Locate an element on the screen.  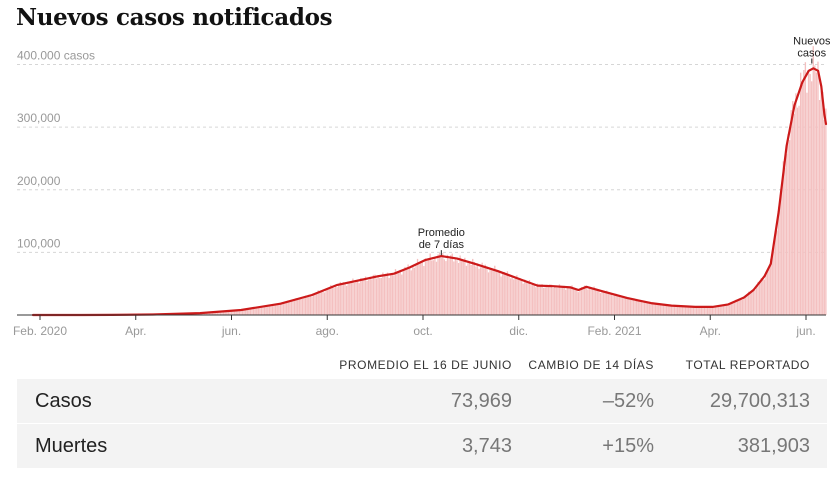
annotation-text: Nuevos is located at coordinates (811, 42).